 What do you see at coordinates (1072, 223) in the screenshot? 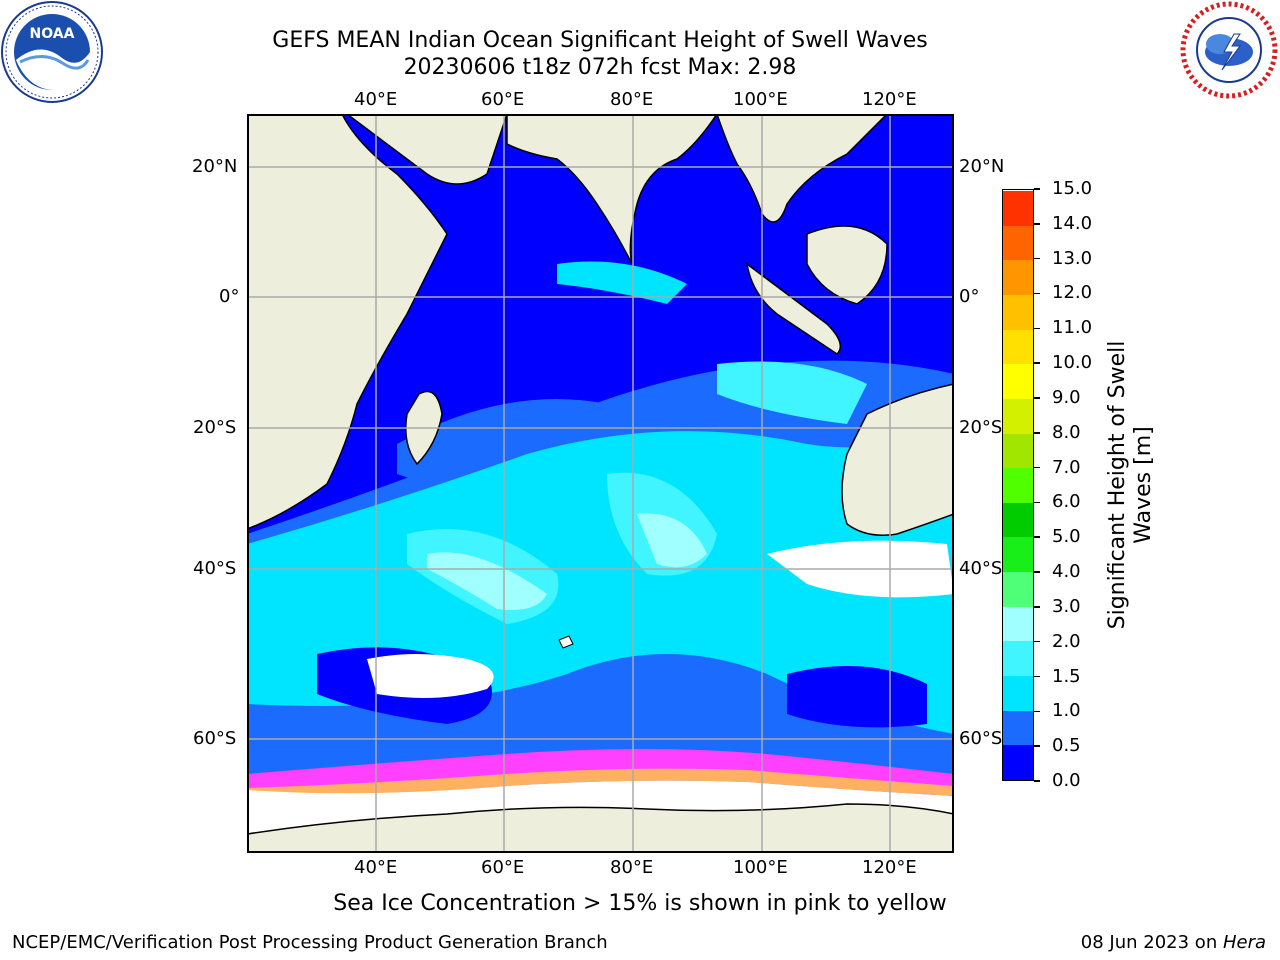
I see `colorbar-tick-label: 14.0` at bounding box center [1072, 223].